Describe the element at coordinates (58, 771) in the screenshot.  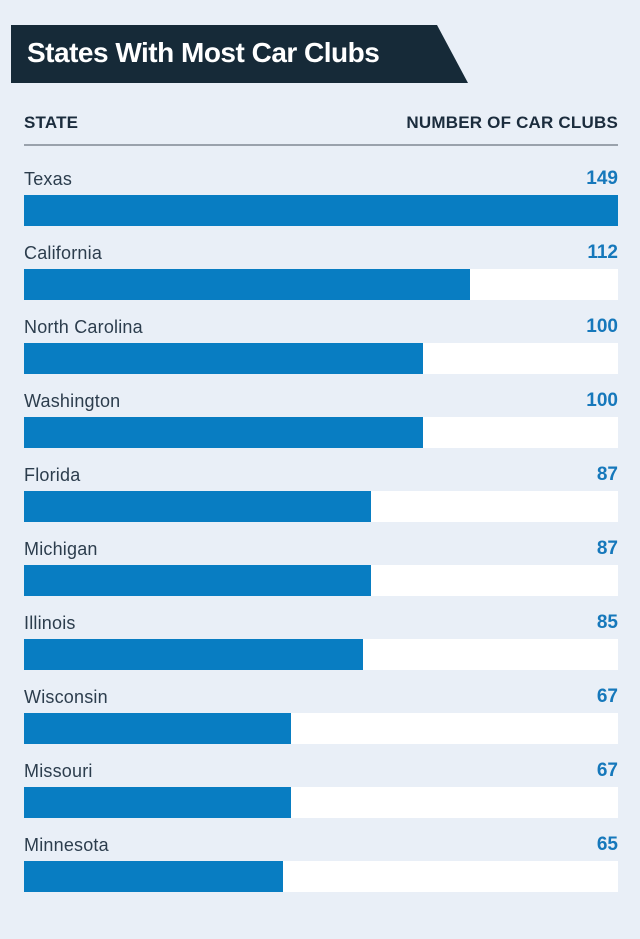
I see `state-label: Missouri` at that location.